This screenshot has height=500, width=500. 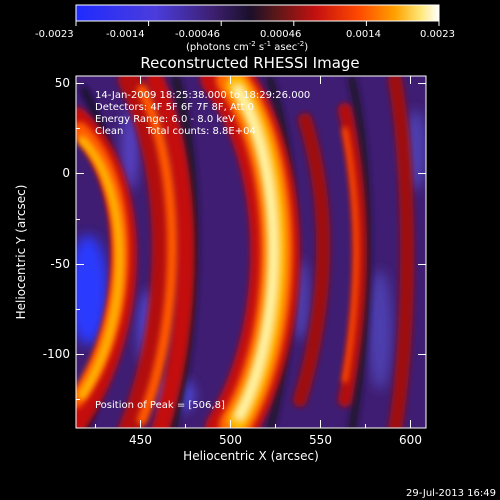 What do you see at coordinates (437, 34) in the screenshot?
I see `colorbar-tick-label: 0.0023` at bounding box center [437, 34].